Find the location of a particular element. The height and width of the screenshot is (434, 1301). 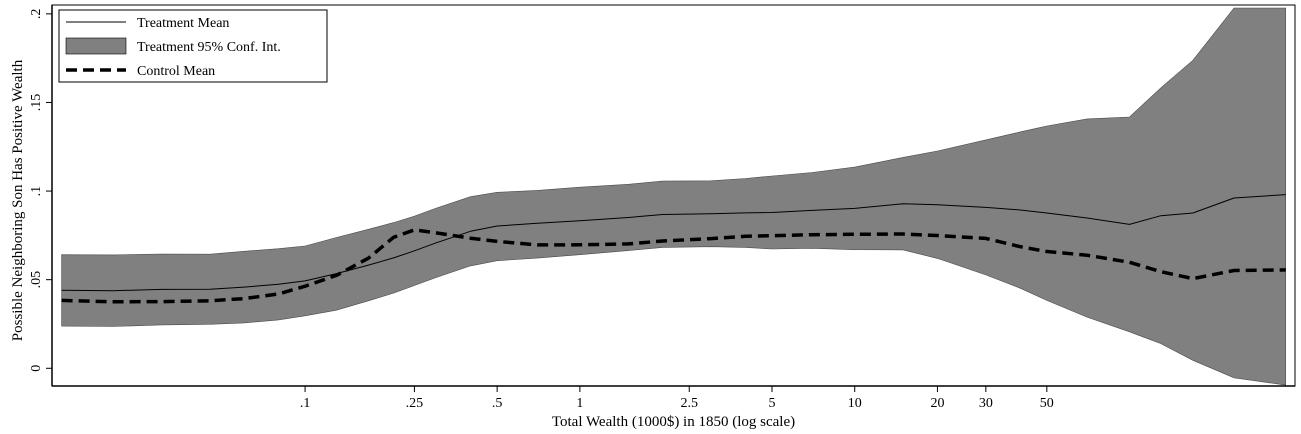

x-tick-label: 10 is located at coordinates (855, 403).